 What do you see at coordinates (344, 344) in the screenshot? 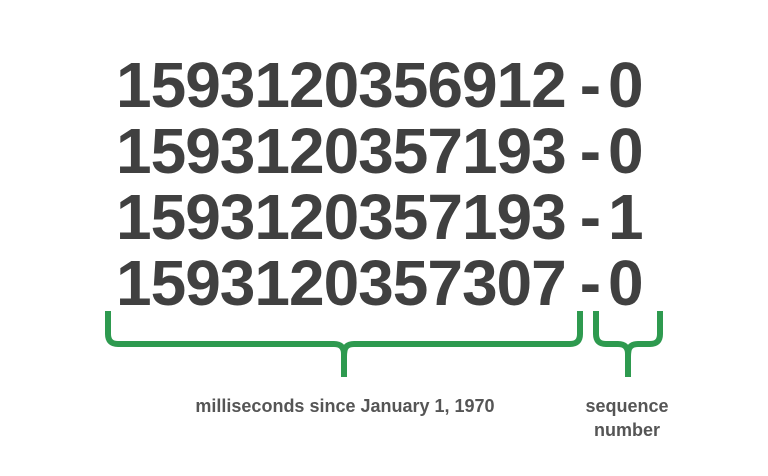
I see `timestamp-brace` at bounding box center [344, 344].